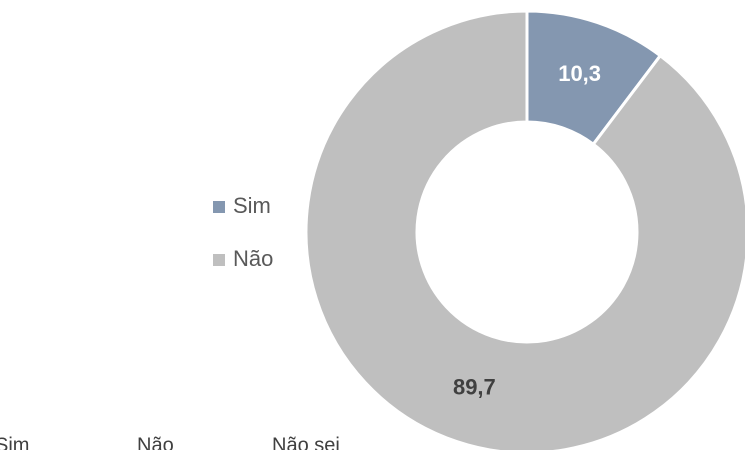 The image size is (745, 450). I want to click on legend-label: Não, so click(253, 258).